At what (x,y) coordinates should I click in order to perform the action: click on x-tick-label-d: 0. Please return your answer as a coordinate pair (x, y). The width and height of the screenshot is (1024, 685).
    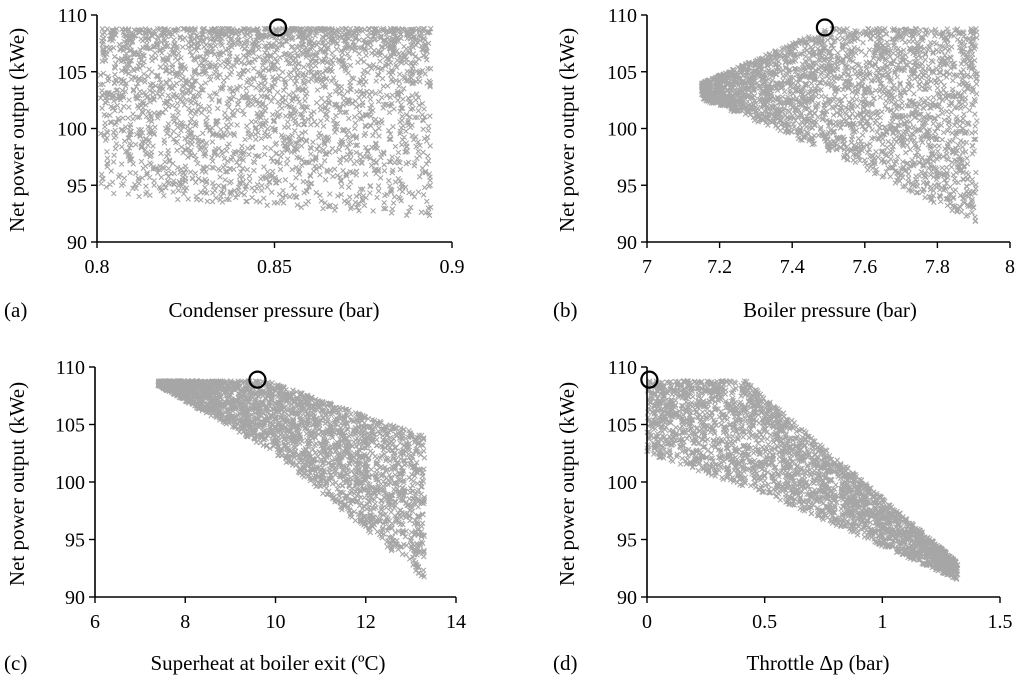
    Looking at the image, I should click on (647, 622).